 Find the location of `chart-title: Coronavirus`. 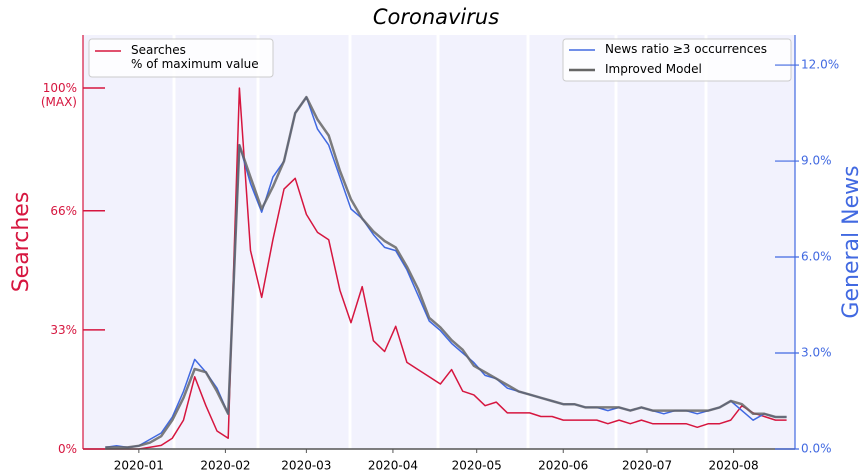

chart-title: Coronavirus is located at coordinates (436, 17).